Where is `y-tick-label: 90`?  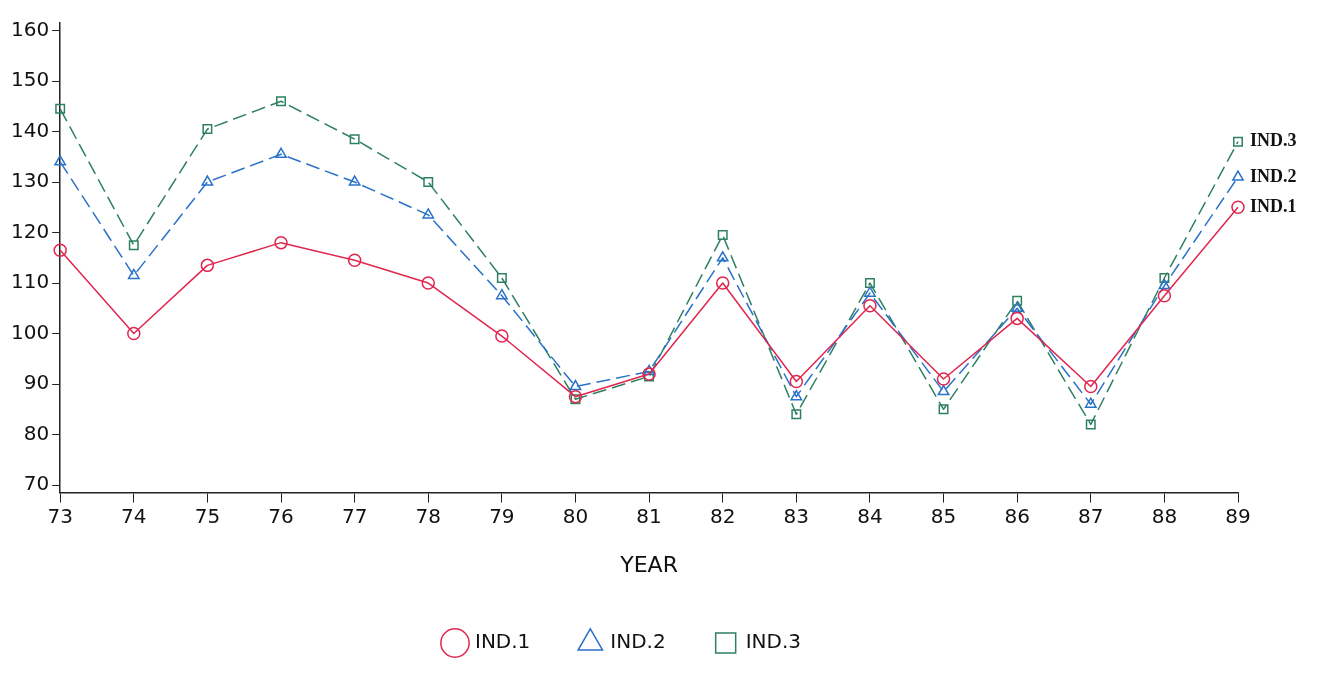
y-tick-label: 90 is located at coordinates (36, 382).